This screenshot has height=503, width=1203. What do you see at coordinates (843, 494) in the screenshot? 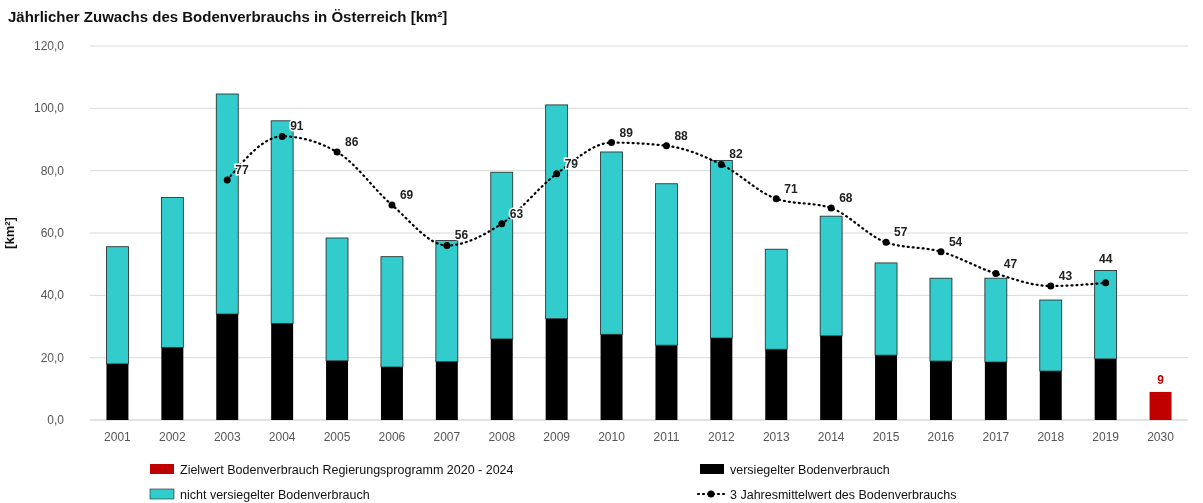
I see `legend-label: 3 Jahresmittelwert des Bodenverbrauchs` at bounding box center [843, 494].